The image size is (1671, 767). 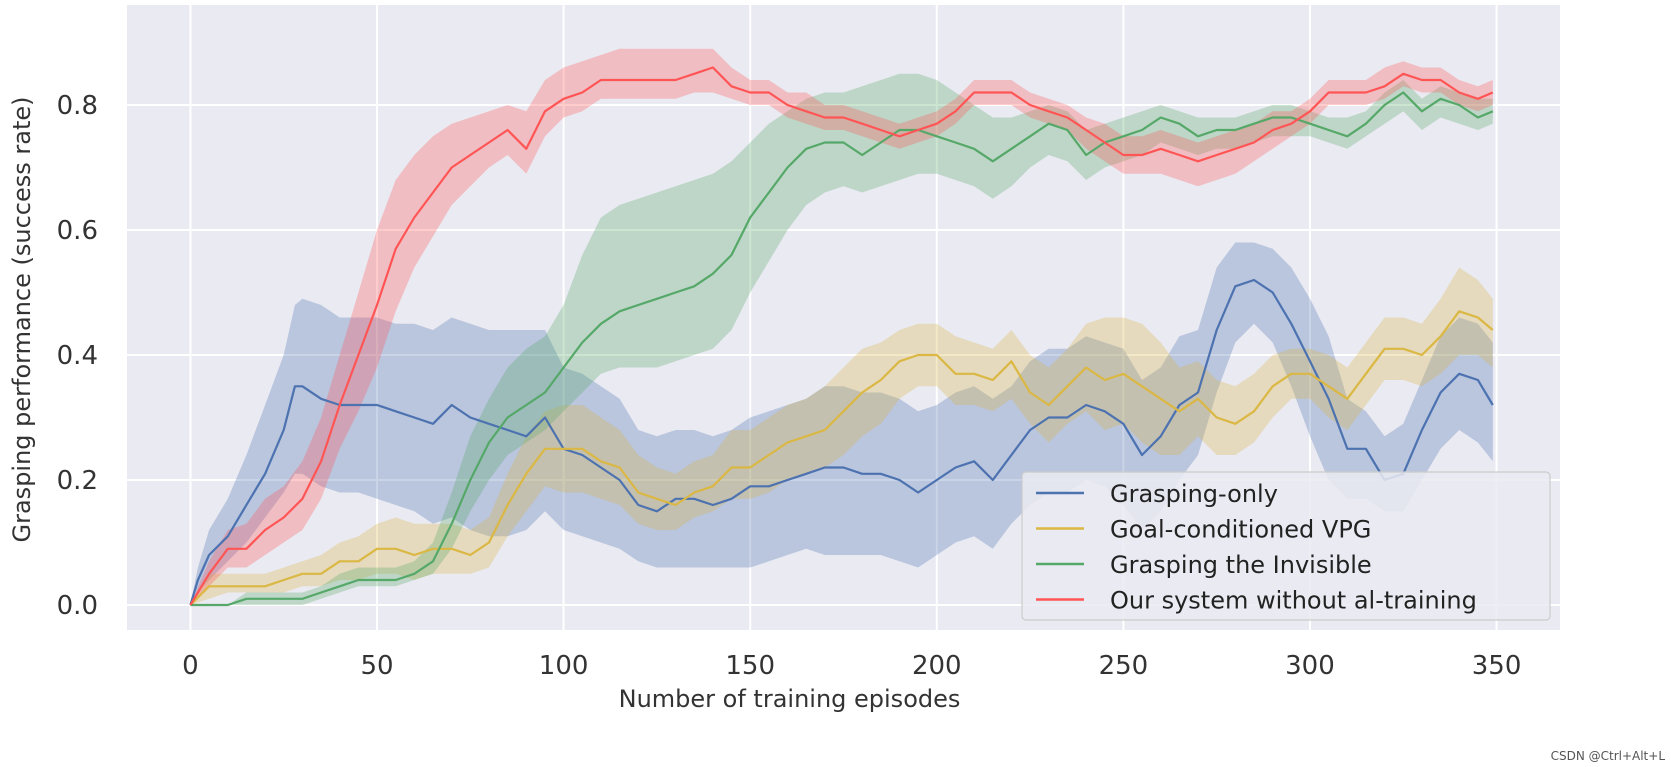 I want to click on legend-box, so click(x=1286, y=546).